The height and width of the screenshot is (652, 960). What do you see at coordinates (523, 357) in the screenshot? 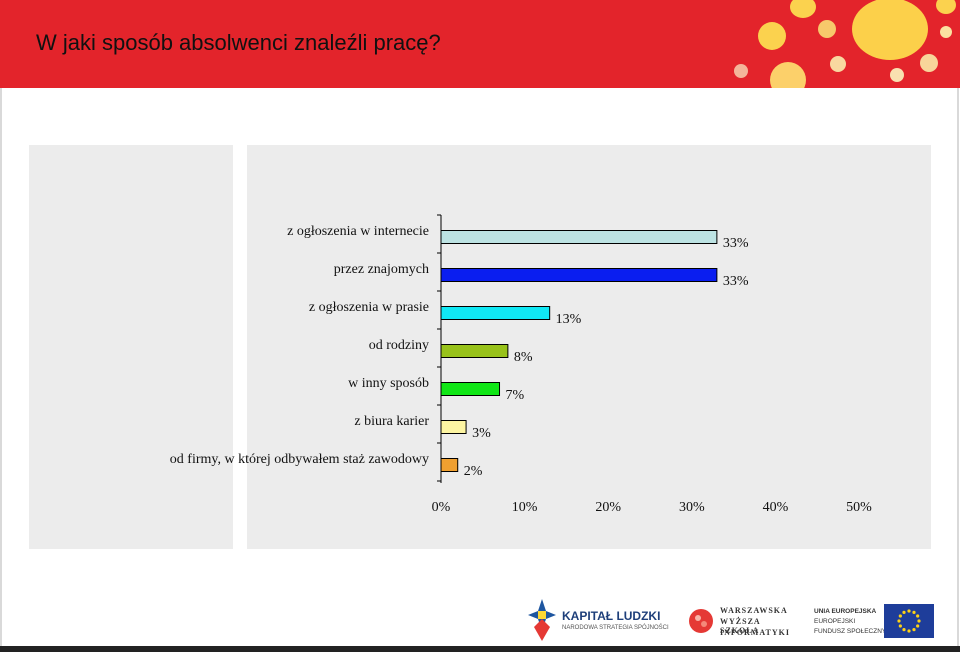
I see `data-label: 8%` at bounding box center [523, 357].